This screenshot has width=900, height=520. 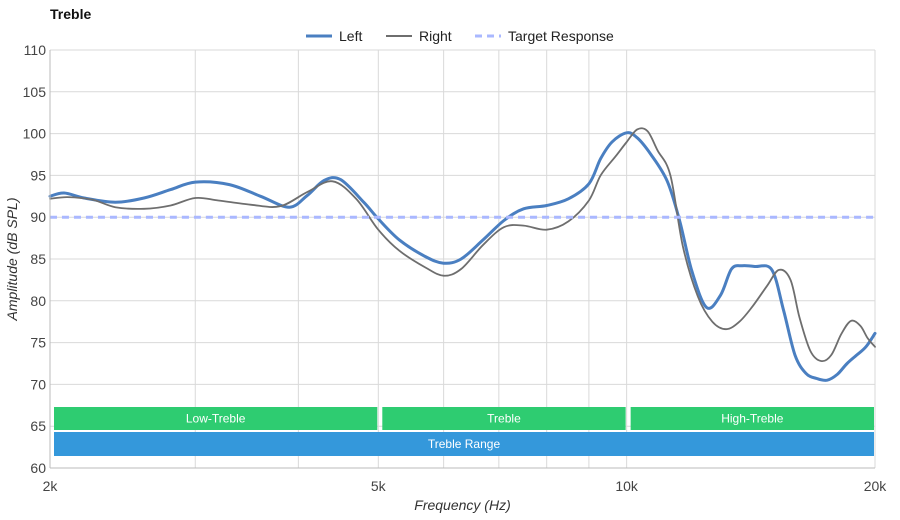 What do you see at coordinates (561, 36) in the screenshot?
I see `legend-label: Target Response` at bounding box center [561, 36].